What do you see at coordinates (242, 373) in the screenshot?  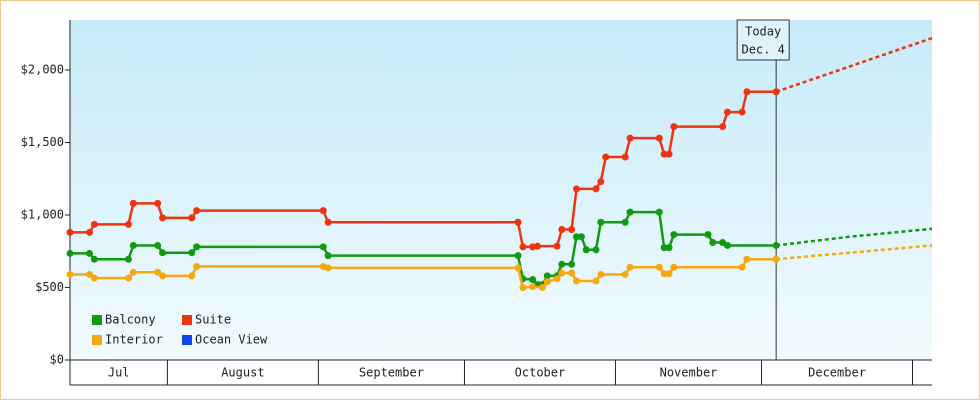 I see `month-label: August` at bounding box center [242, 373].